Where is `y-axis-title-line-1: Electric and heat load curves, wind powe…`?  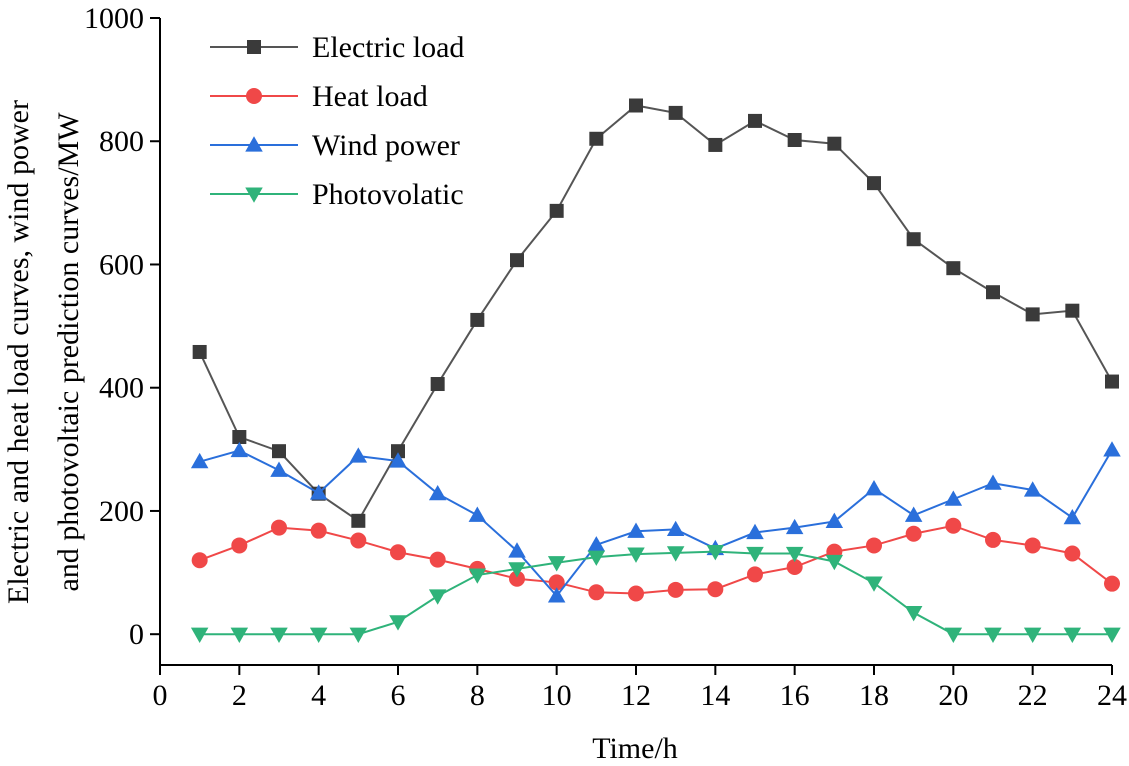
y-axis-title-line-1: Electric and heat load curves, wind powe… is located at coordinates (18, 352).